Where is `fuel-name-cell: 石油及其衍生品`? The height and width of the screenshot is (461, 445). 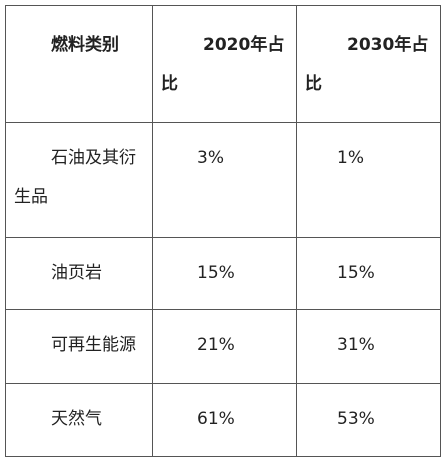 fuel-name-cell: 石油及其衍生品 is located at coordinates (79, 180).